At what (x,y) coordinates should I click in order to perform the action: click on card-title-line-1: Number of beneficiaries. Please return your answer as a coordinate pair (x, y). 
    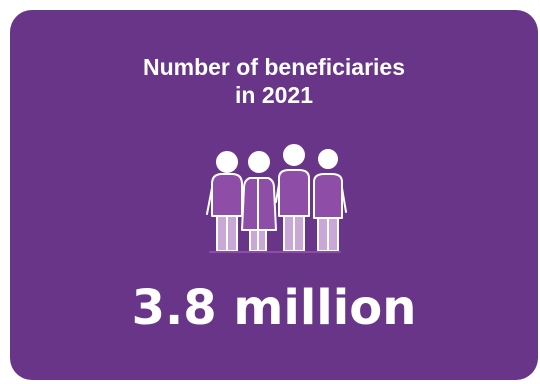
    Looking at the image, I should click on (274, 67).